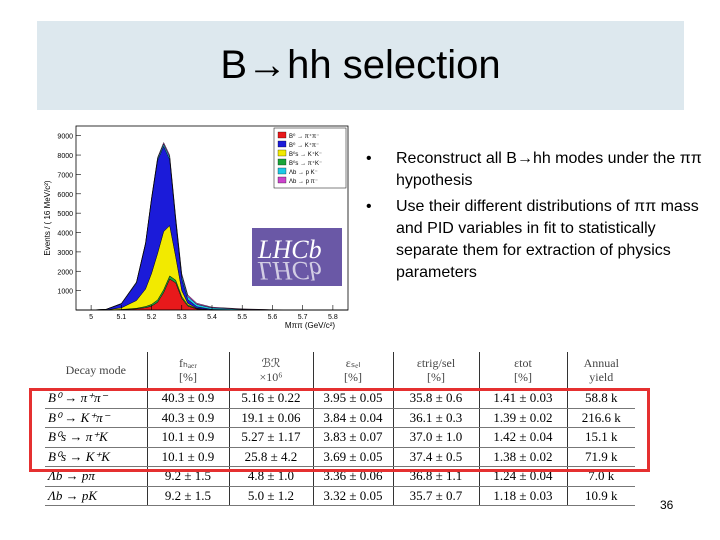 This screenshot has width=720, height=540. What do you see at coordinates (65, 137) in the screenshot?
I see `y-tick-label: 9000` at bounding box center [65, 137].